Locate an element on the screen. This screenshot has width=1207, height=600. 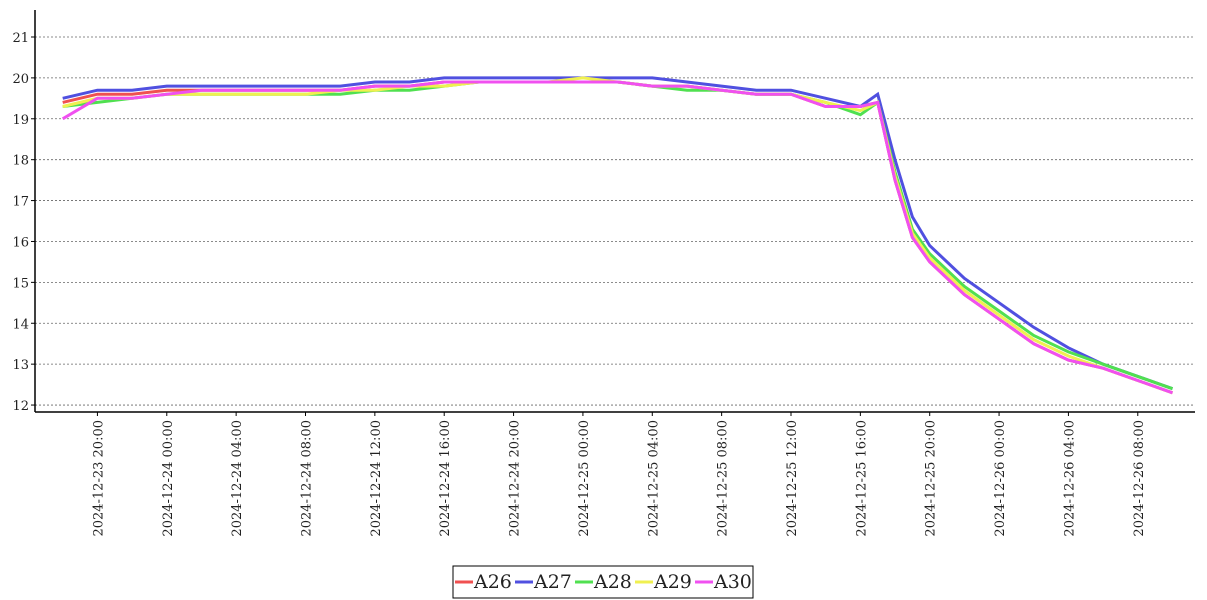
x-tick-label: 2024-12-25 12:00 is located at coordinates (792, 478).